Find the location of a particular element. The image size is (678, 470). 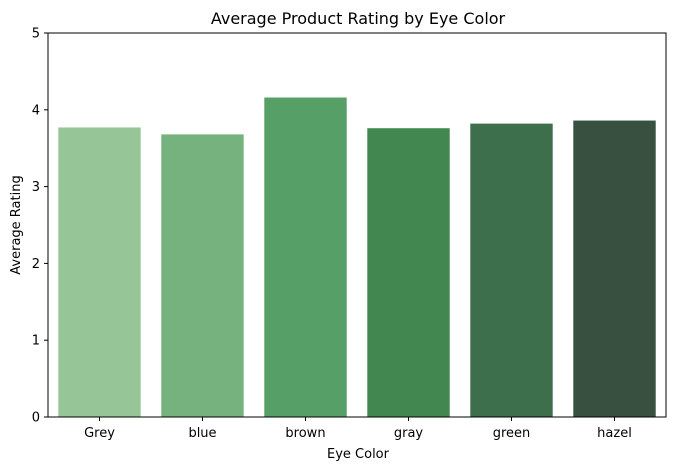

bar-grey is located at coordinates (99, 272).